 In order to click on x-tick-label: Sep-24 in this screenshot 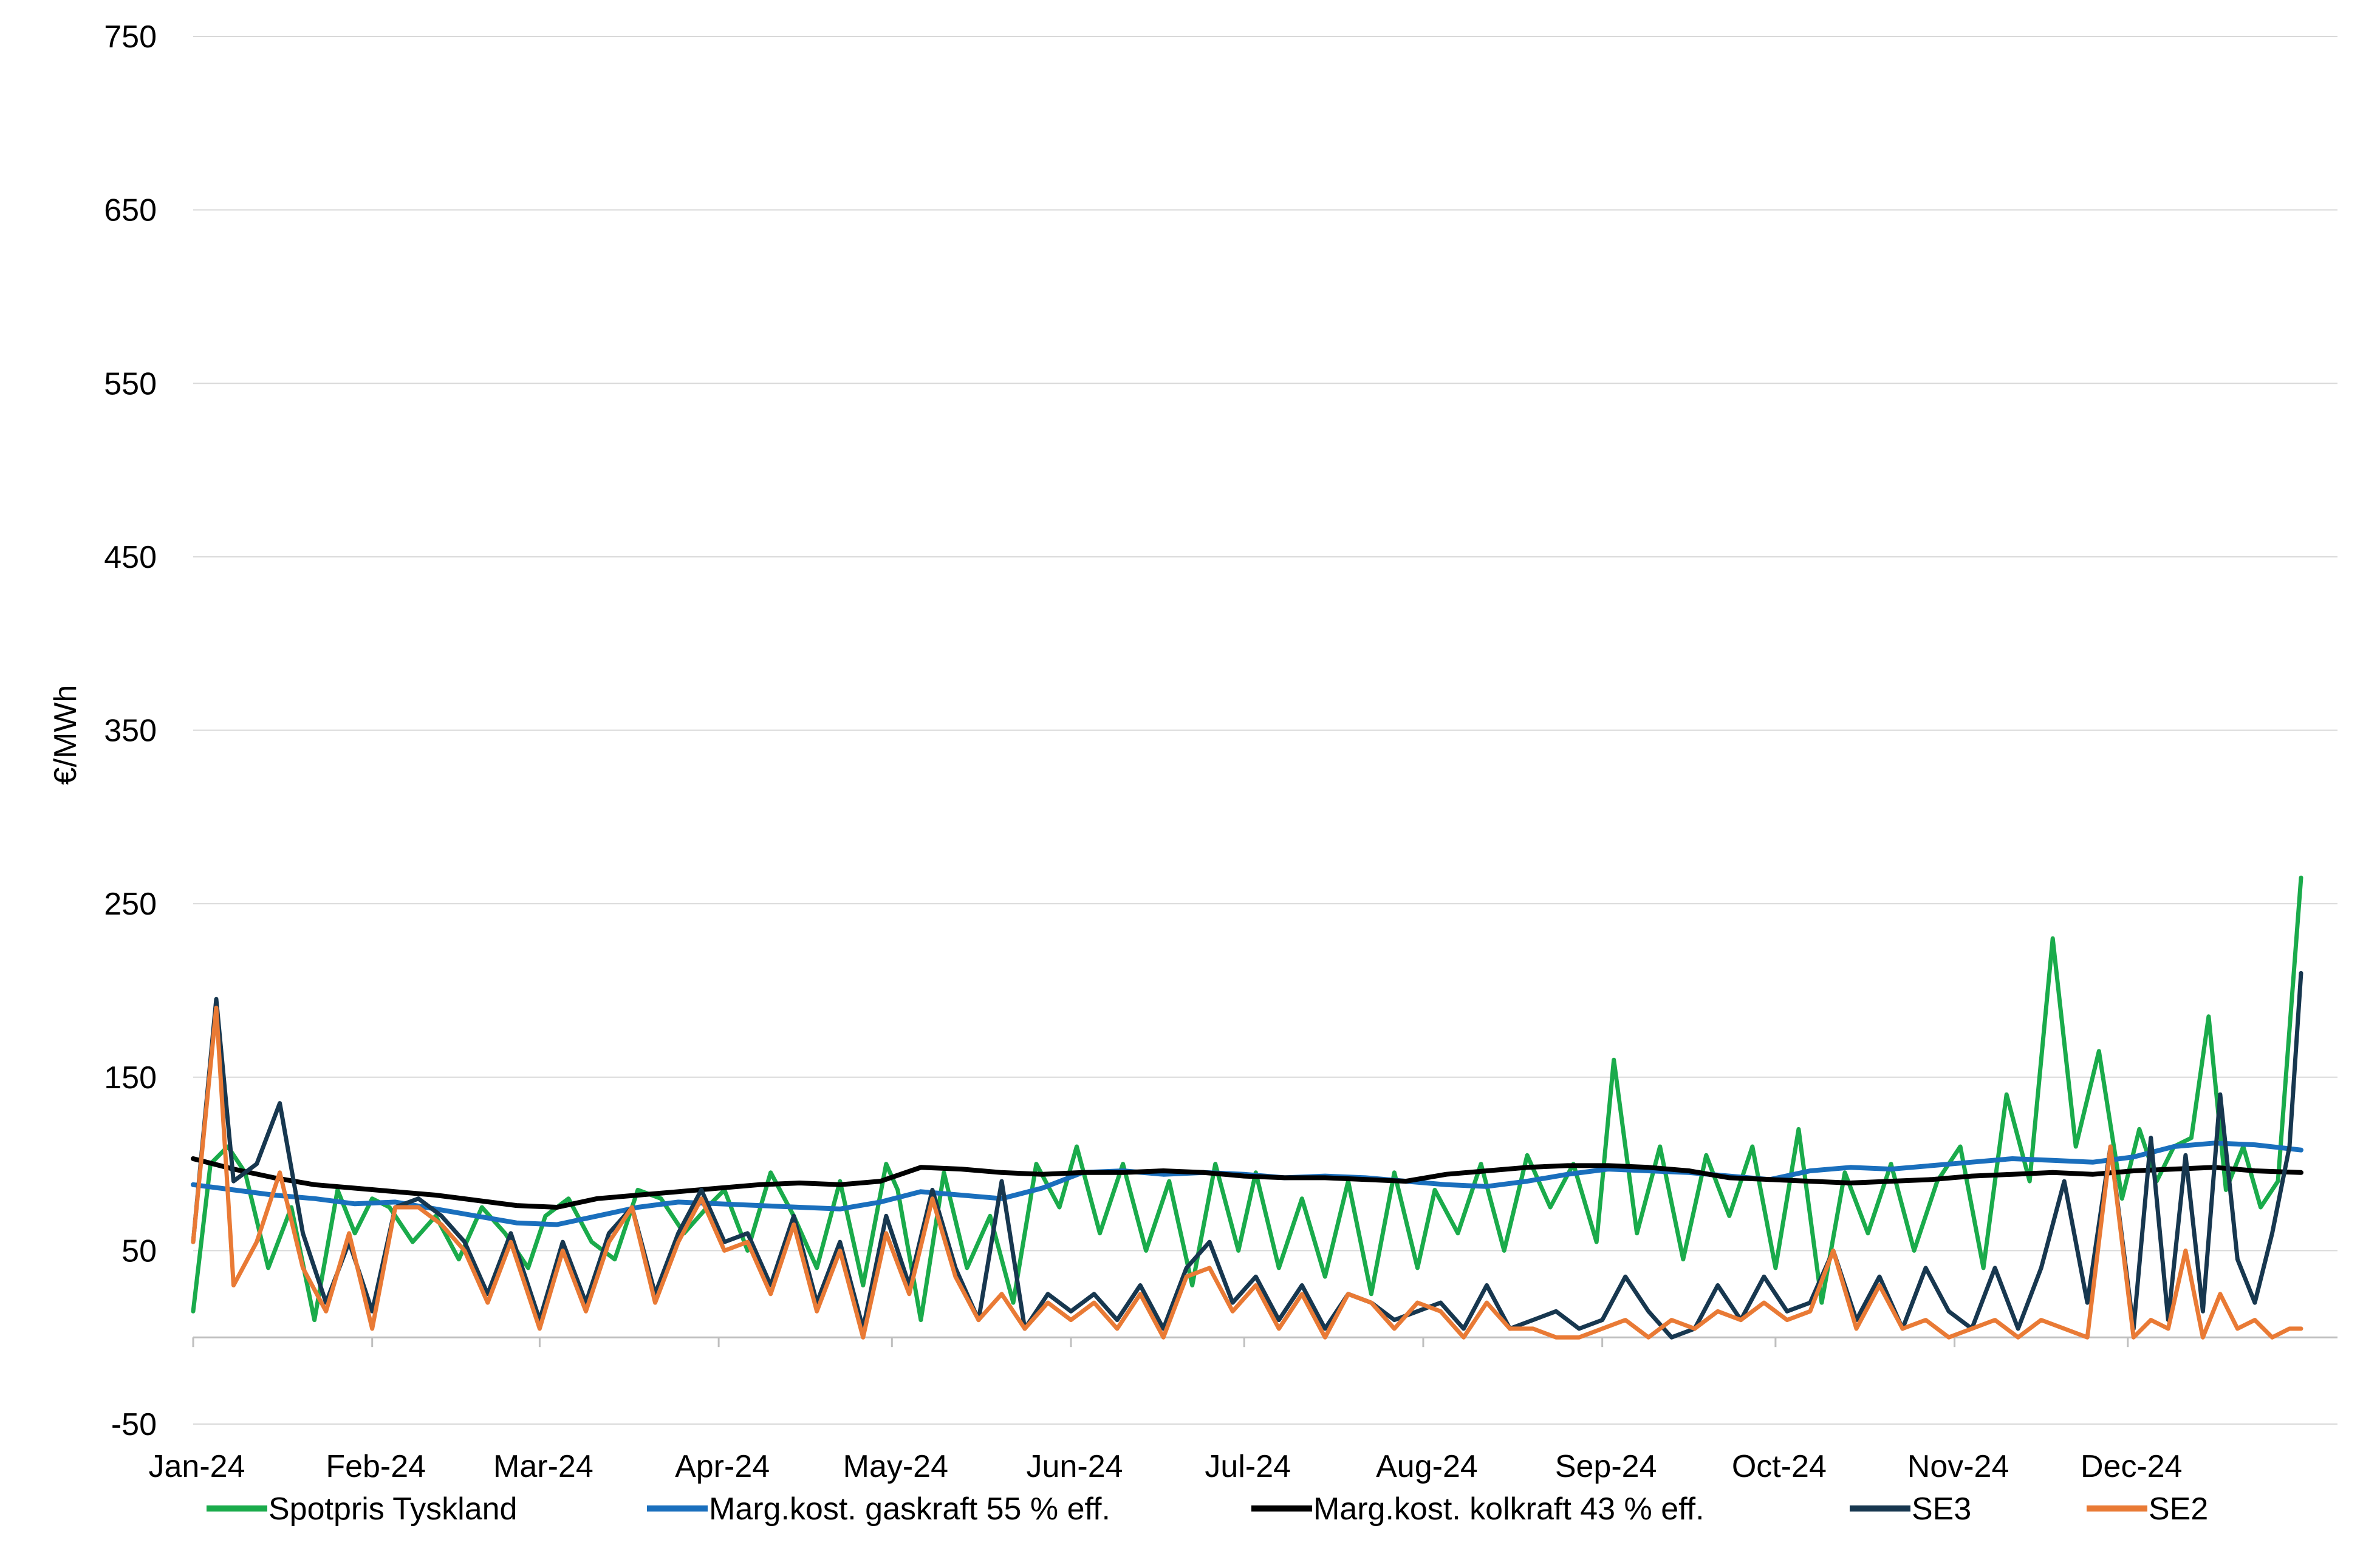, I will do `click(1606, 1466)`.